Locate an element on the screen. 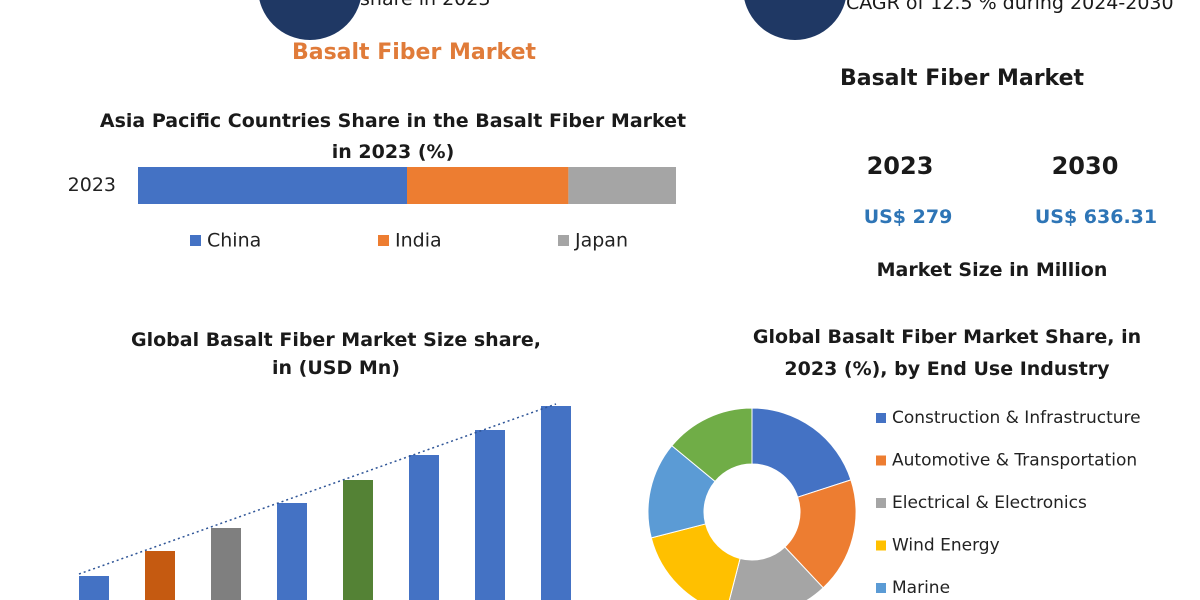  main-title: Basalt Fiber Market is located at coordinates (414, 52).